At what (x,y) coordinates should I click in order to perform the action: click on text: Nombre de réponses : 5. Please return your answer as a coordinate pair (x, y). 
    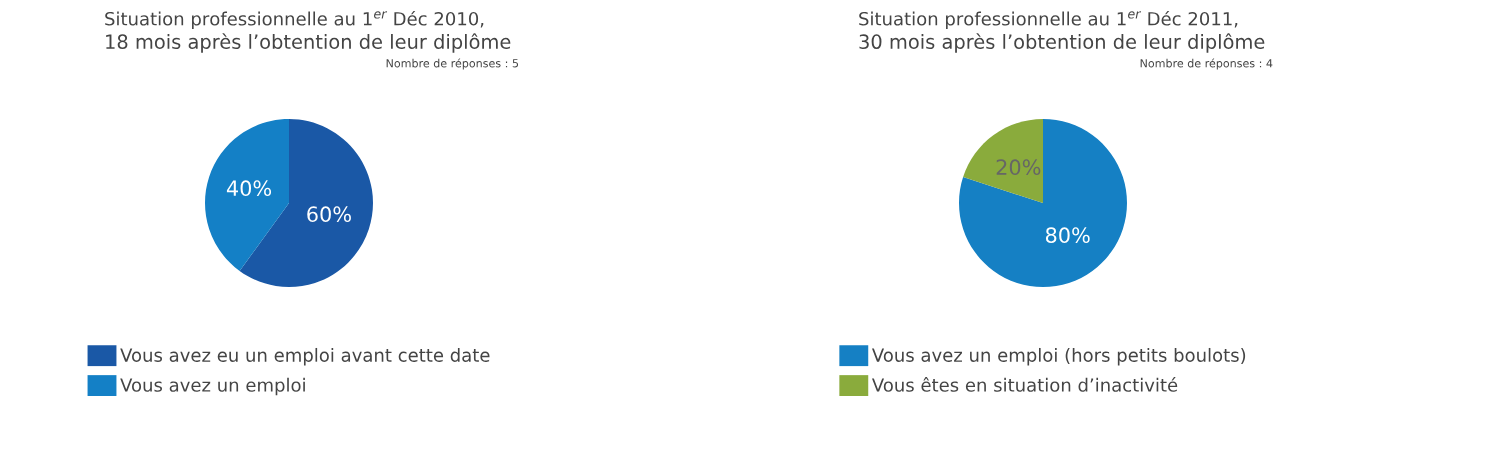
    Looking at the image, I should click on (452, 64).